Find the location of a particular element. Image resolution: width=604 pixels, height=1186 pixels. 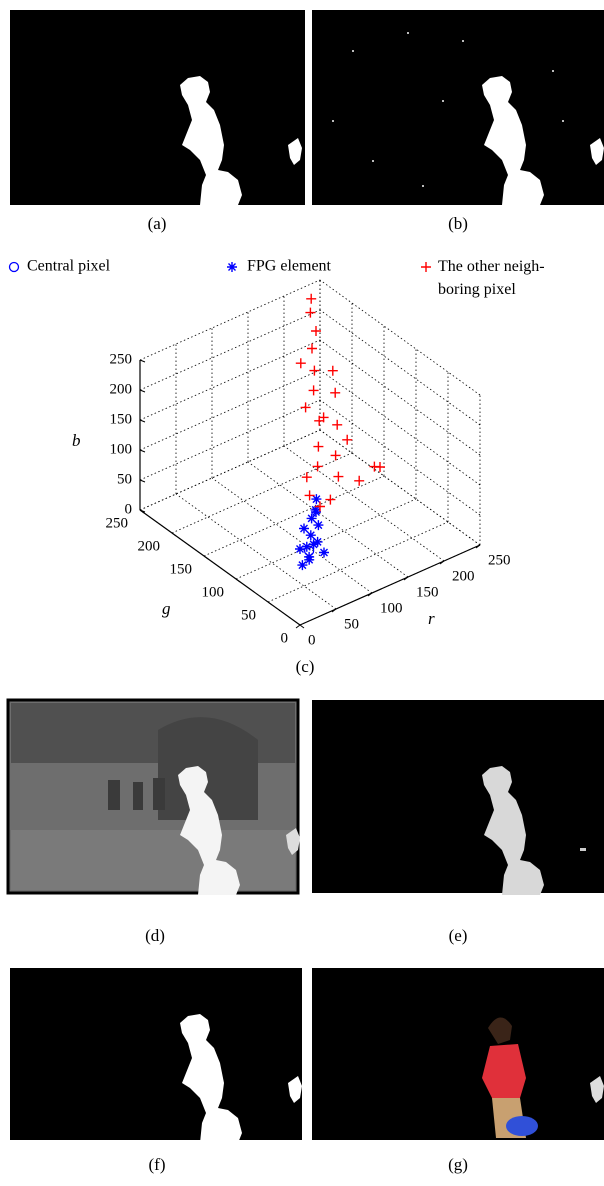

image-b is located at coordinates (458, 107).